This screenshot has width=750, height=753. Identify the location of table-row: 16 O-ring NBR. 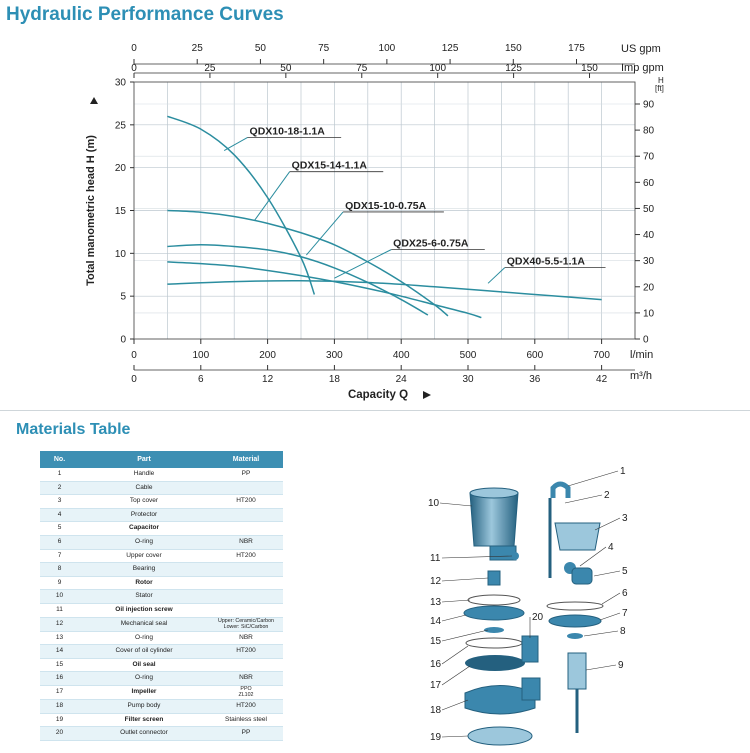
(161, 678).